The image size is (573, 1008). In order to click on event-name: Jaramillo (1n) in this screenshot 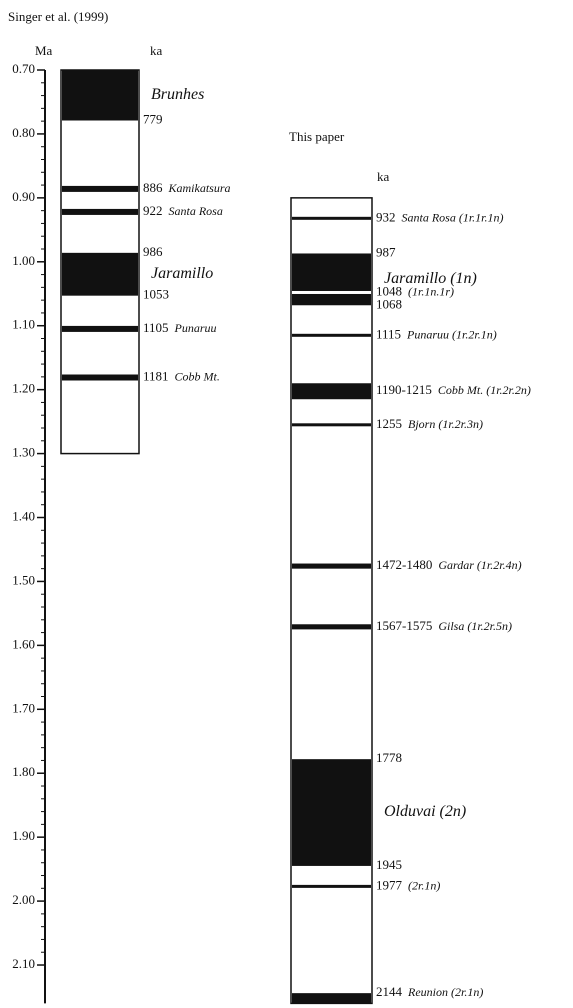, I will do `click(430, 278)`.